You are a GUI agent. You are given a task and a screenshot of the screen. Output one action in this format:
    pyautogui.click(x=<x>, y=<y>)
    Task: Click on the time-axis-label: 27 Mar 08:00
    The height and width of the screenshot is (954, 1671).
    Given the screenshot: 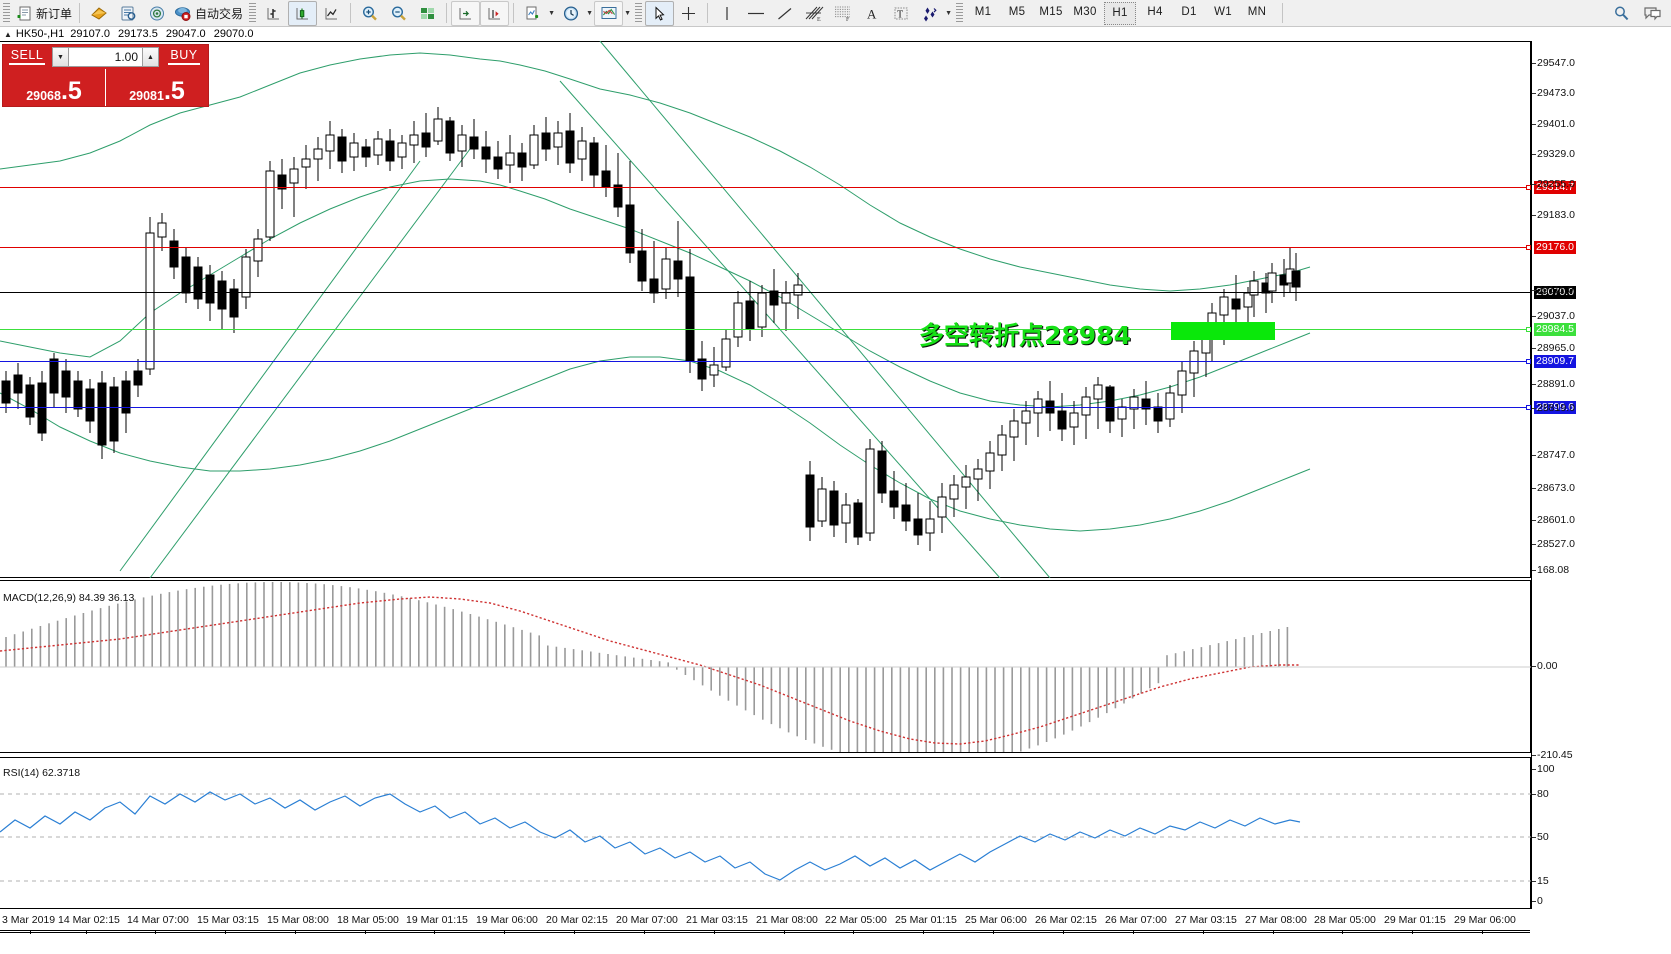 What is the action you would take?
    pyautogui.click(x=1276, y=920)
    